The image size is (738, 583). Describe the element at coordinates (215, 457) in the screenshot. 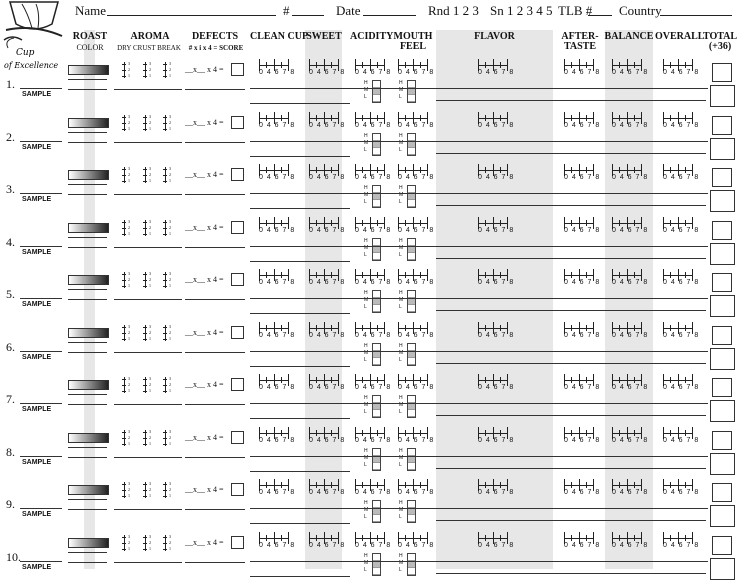

I see `defect-line` at that location.